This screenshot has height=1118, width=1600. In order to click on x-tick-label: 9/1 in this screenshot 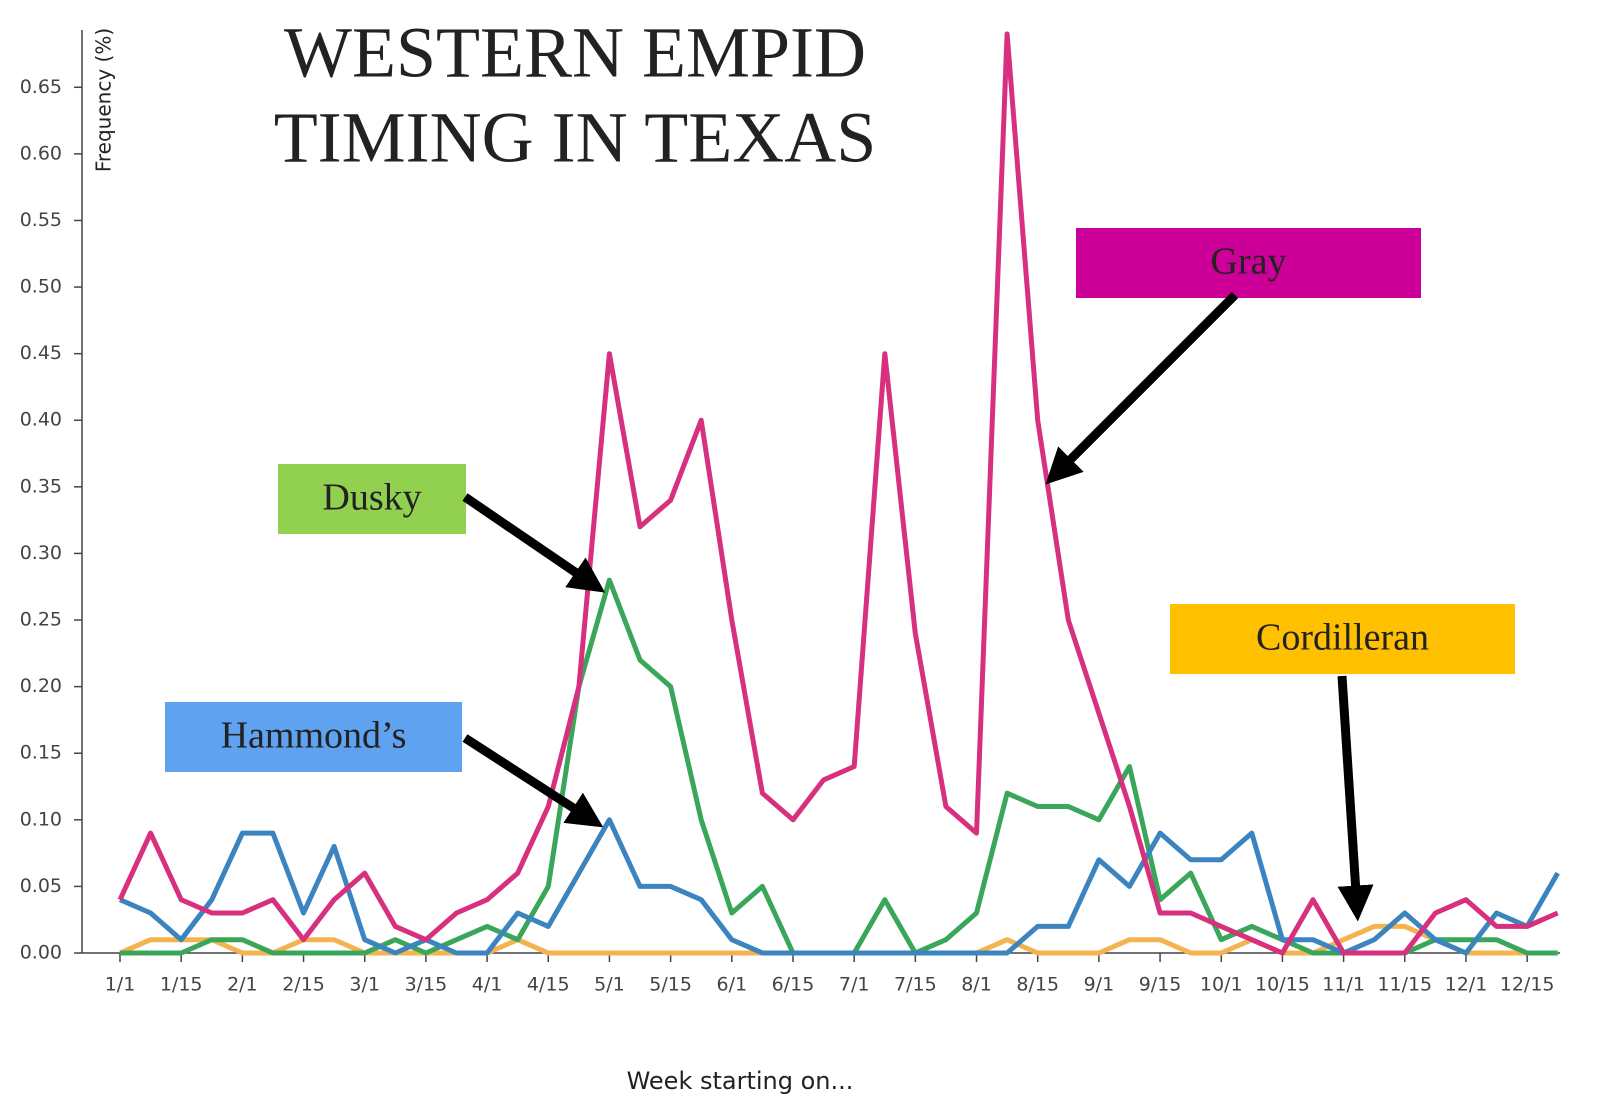, I will do `click(1099, 985)`.